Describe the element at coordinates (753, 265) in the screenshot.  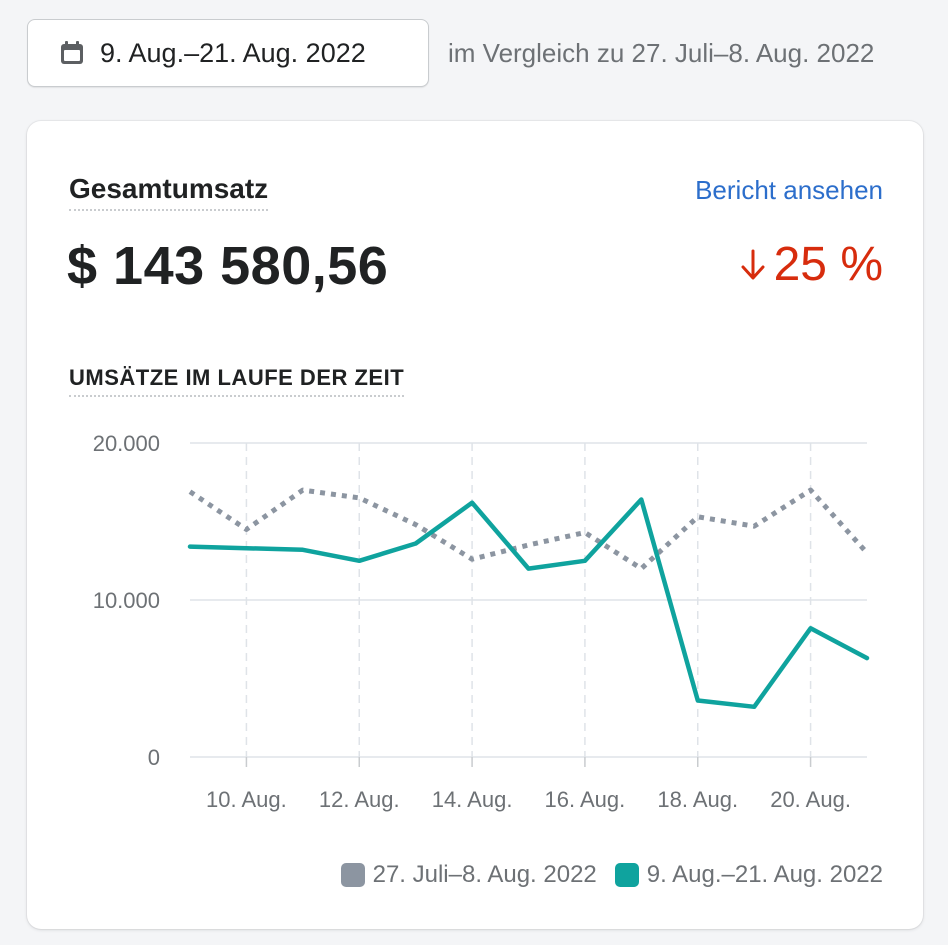
I see `arrow-down-icon` at that location.